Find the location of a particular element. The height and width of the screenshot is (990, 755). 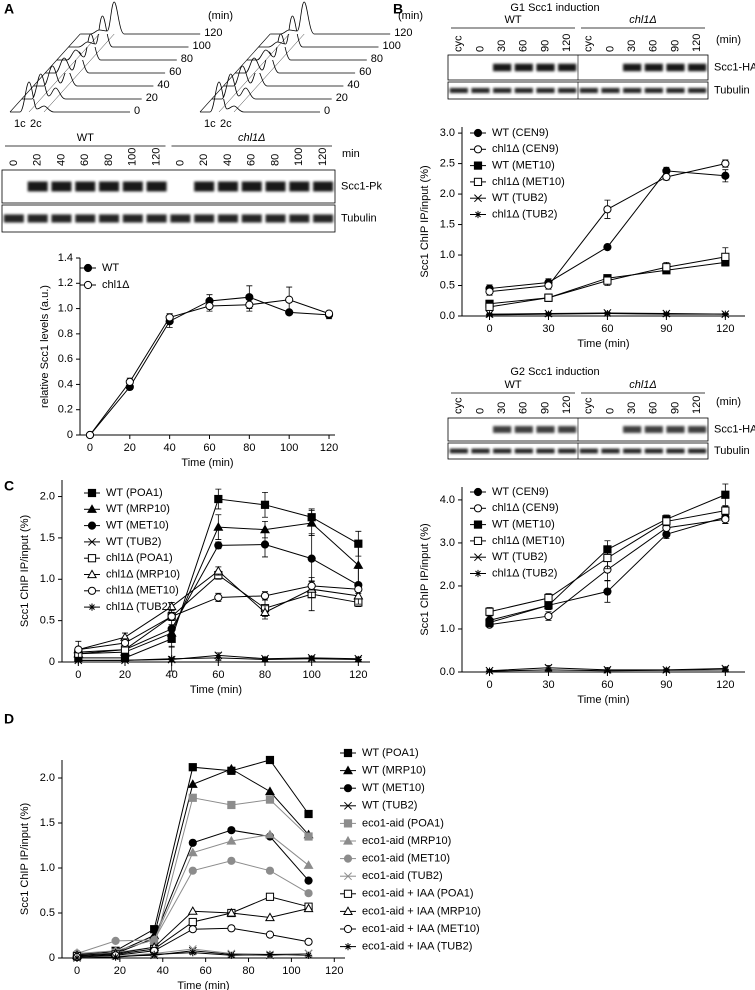

flow-time: 60 is located at coordinates (365, 72).